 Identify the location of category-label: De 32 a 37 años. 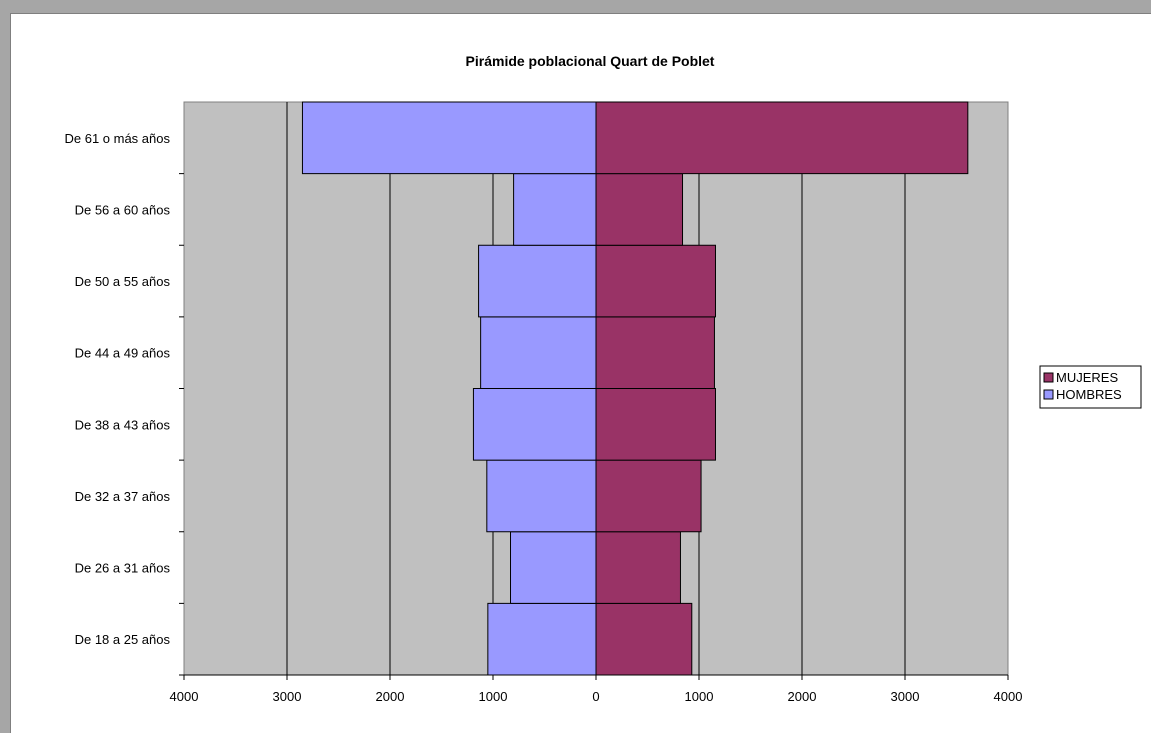
(123, 496).